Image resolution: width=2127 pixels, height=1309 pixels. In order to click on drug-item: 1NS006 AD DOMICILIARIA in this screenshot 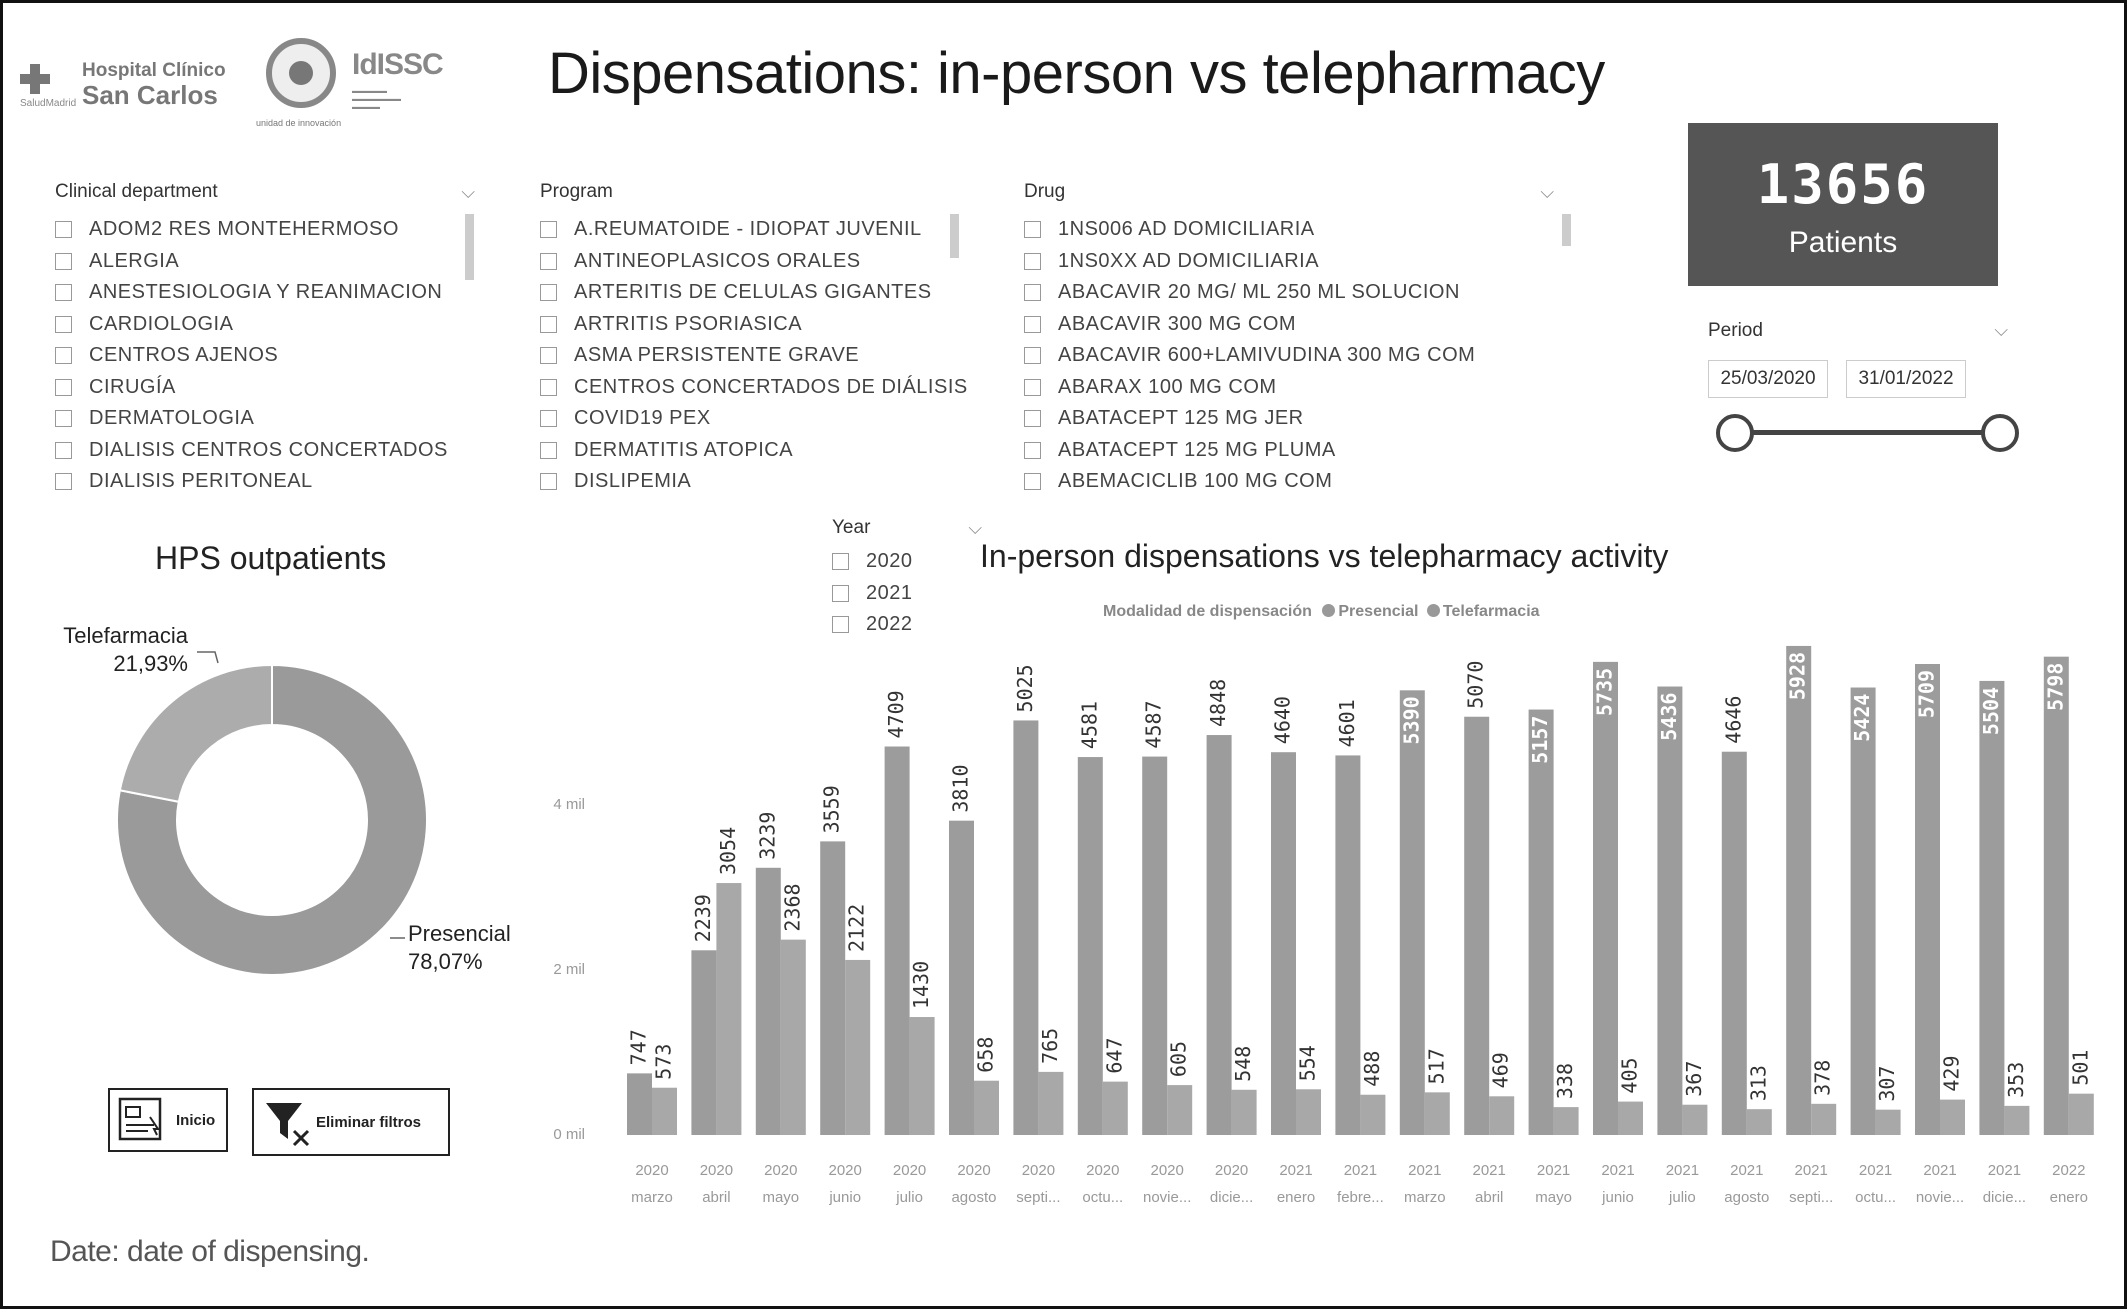, I will do `click(1300, 230)`.